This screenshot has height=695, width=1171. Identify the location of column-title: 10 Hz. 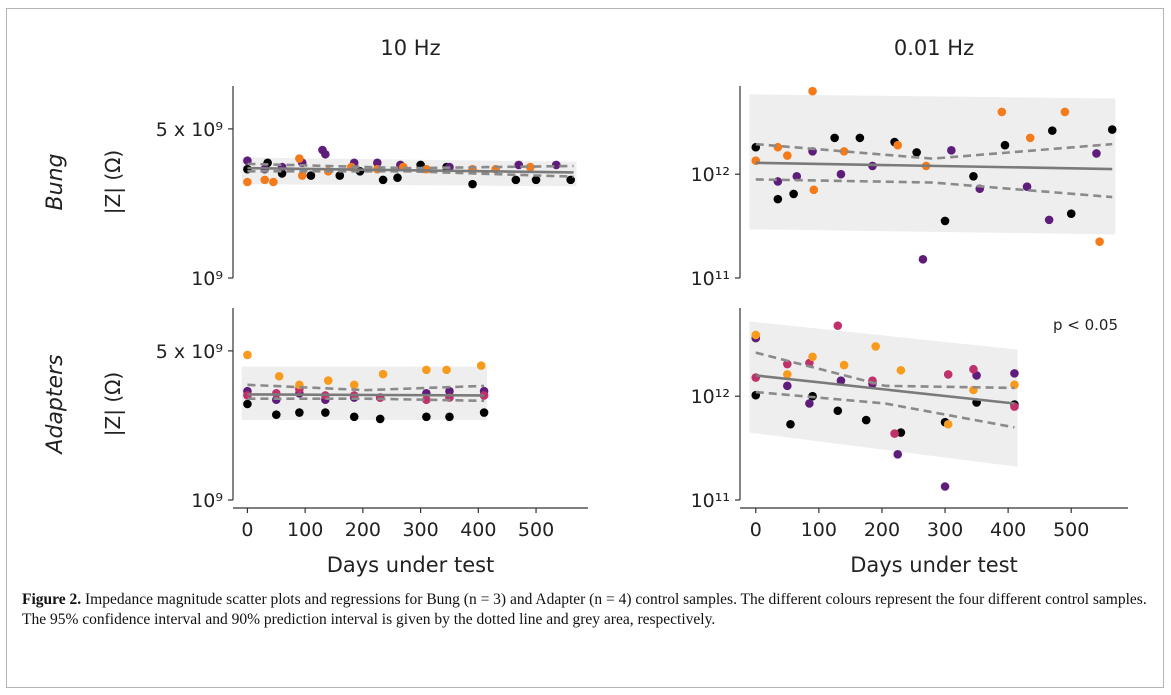
(410, 48).